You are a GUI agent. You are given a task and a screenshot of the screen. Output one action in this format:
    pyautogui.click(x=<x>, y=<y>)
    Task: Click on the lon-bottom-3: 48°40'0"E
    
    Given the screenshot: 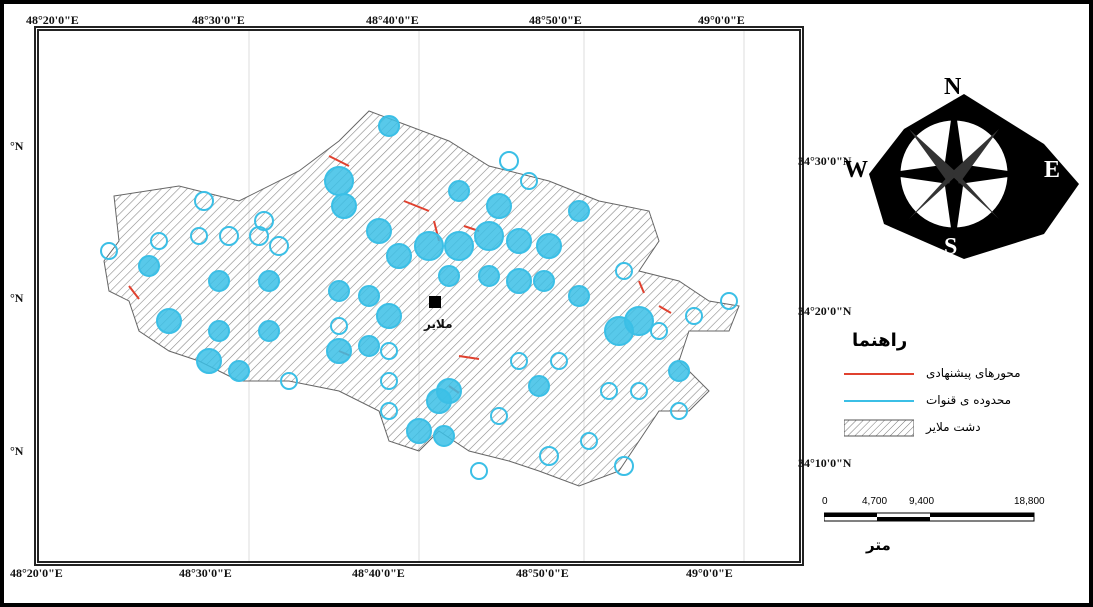 What is the action you would take?
    pyautogui.click(x=378, y=573)
    